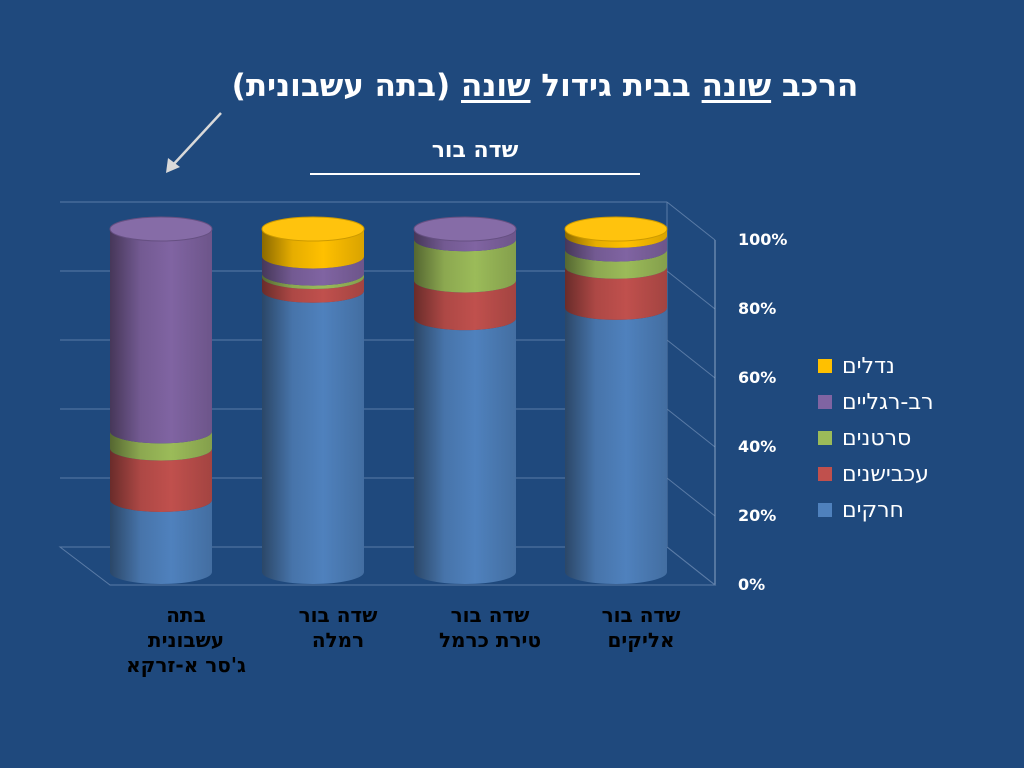 This screenshot has width=1024, height=768. Describe the element at coordinates (757, 377) in the screenshot. I see `y-tick-label: 60%` at that location.